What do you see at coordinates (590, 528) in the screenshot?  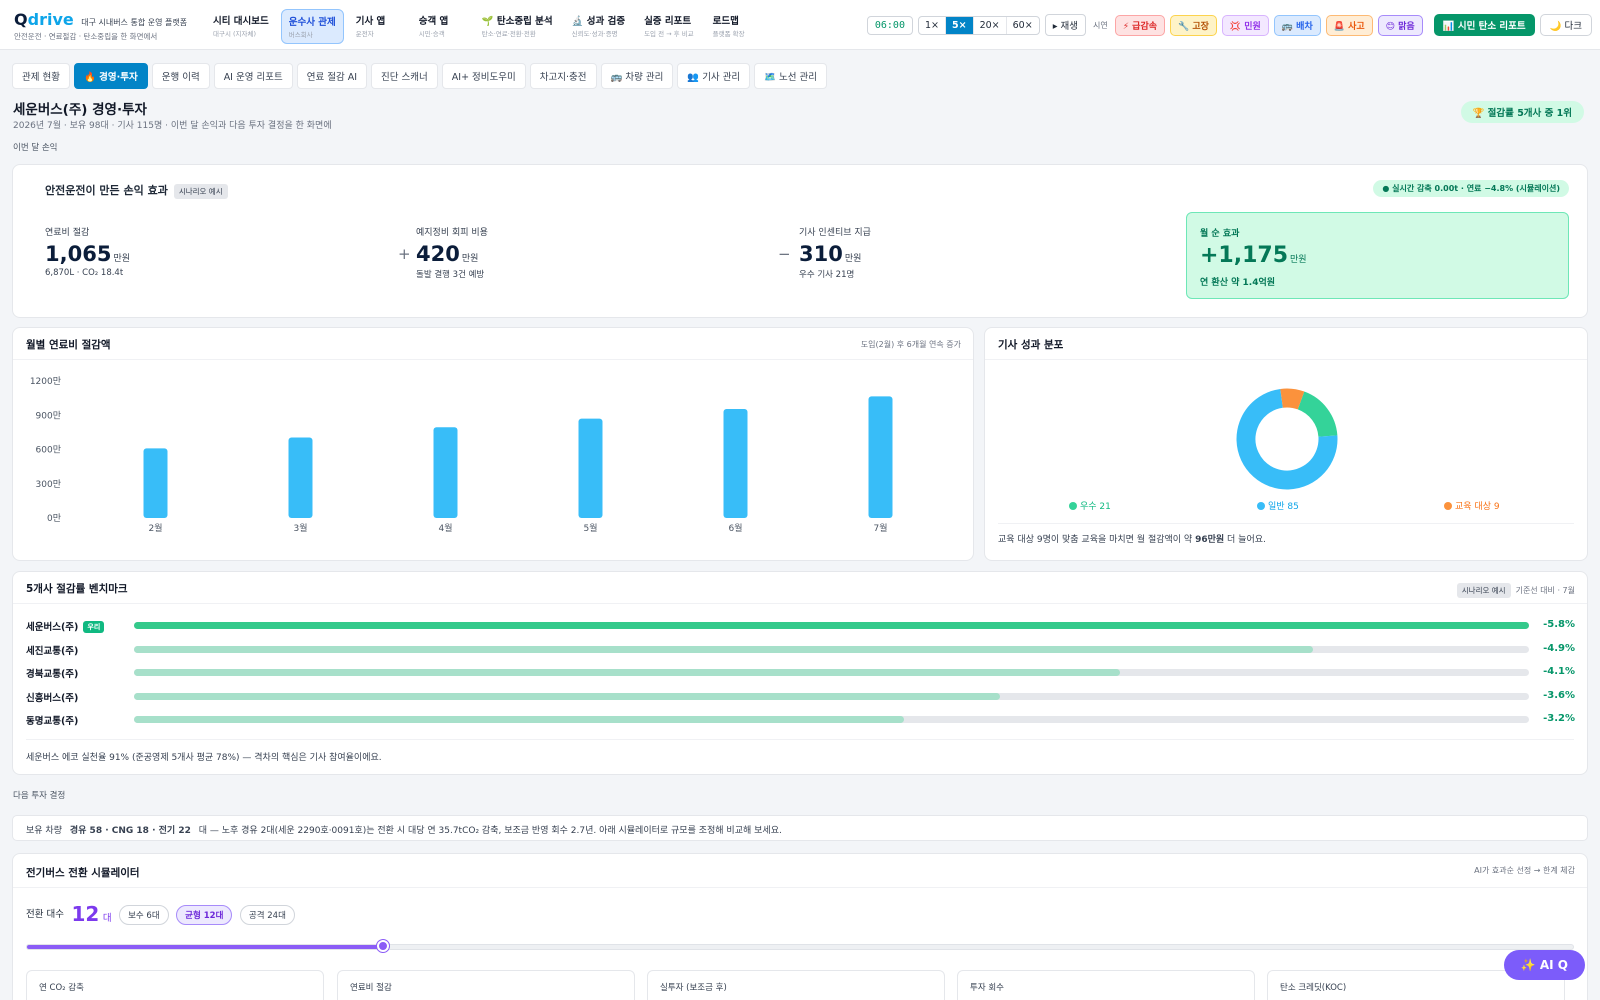 I see `x-tick-label: 5월` at bounding box center [590, 528].